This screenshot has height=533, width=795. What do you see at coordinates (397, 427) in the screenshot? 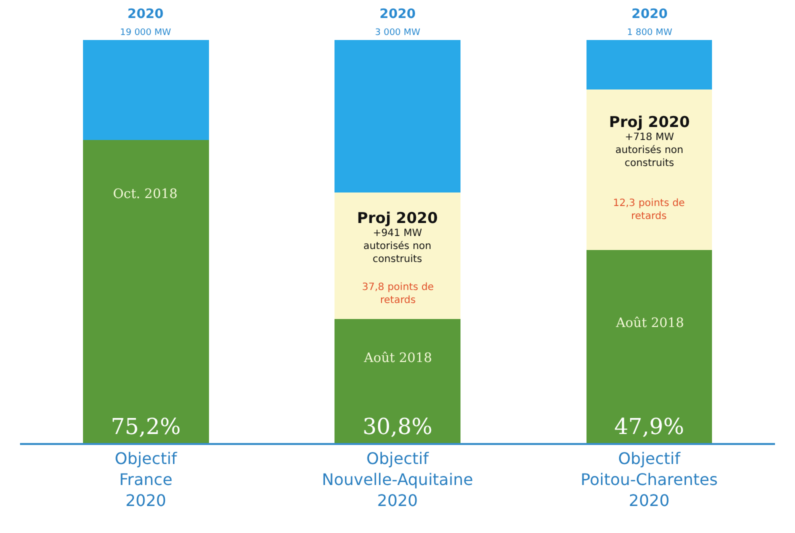
I see `data-label: 30,8%` at bounding box center [397, 427].